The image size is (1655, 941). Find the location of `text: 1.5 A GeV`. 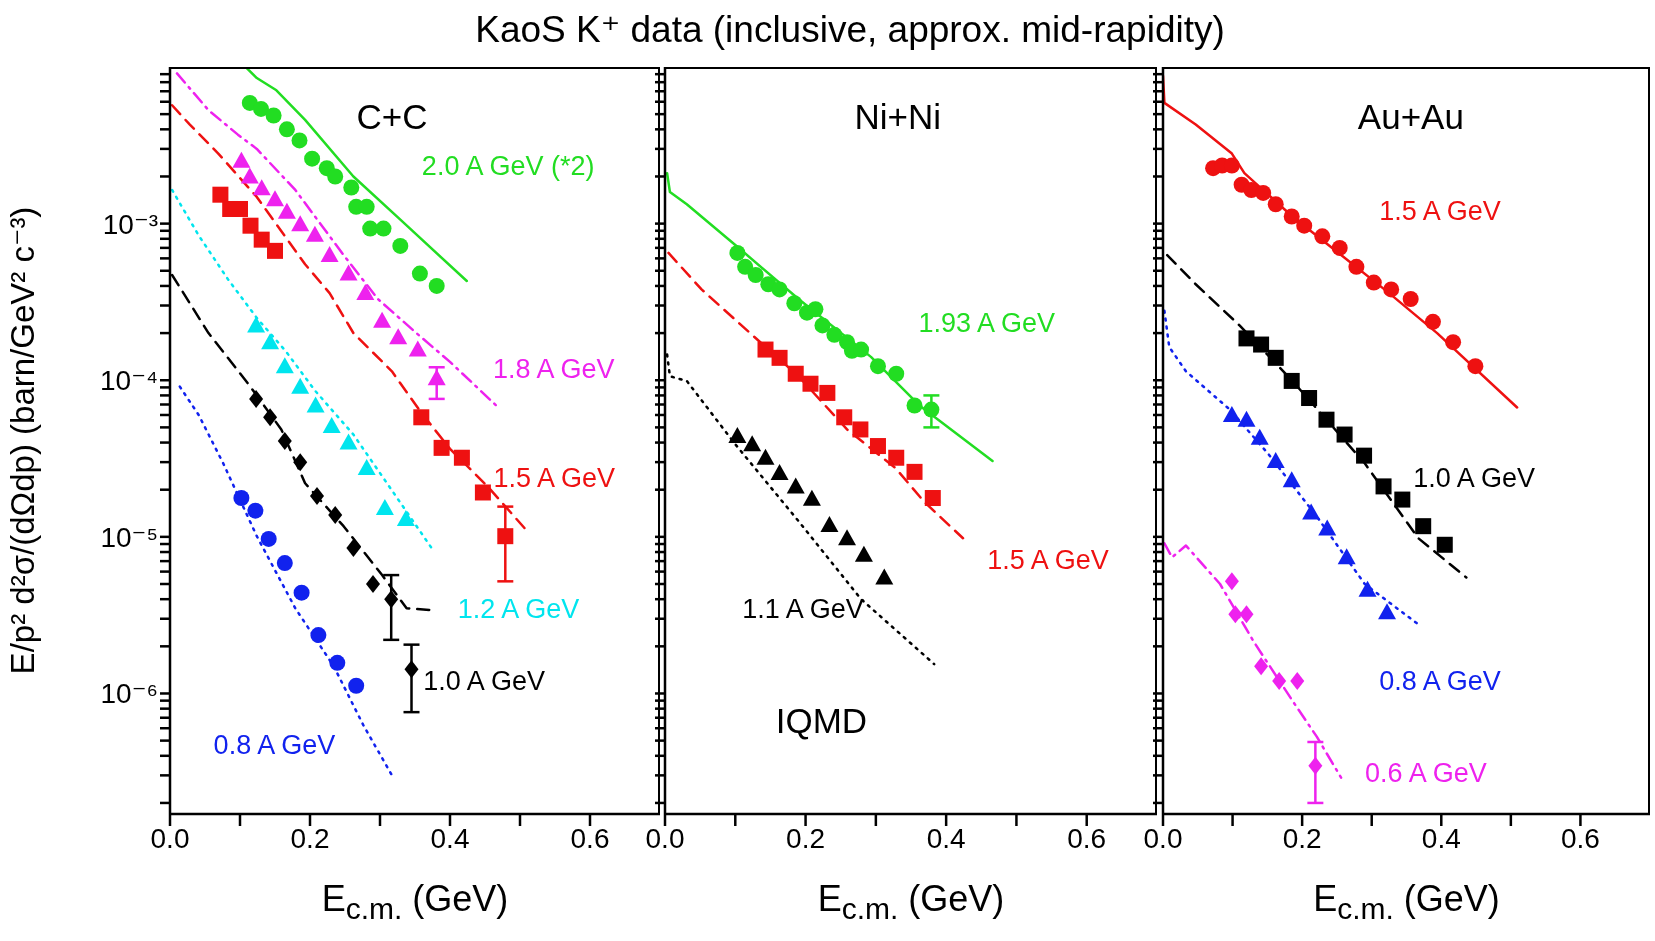

text: 1.5 A GeV is located at coordinates (1048, 560).